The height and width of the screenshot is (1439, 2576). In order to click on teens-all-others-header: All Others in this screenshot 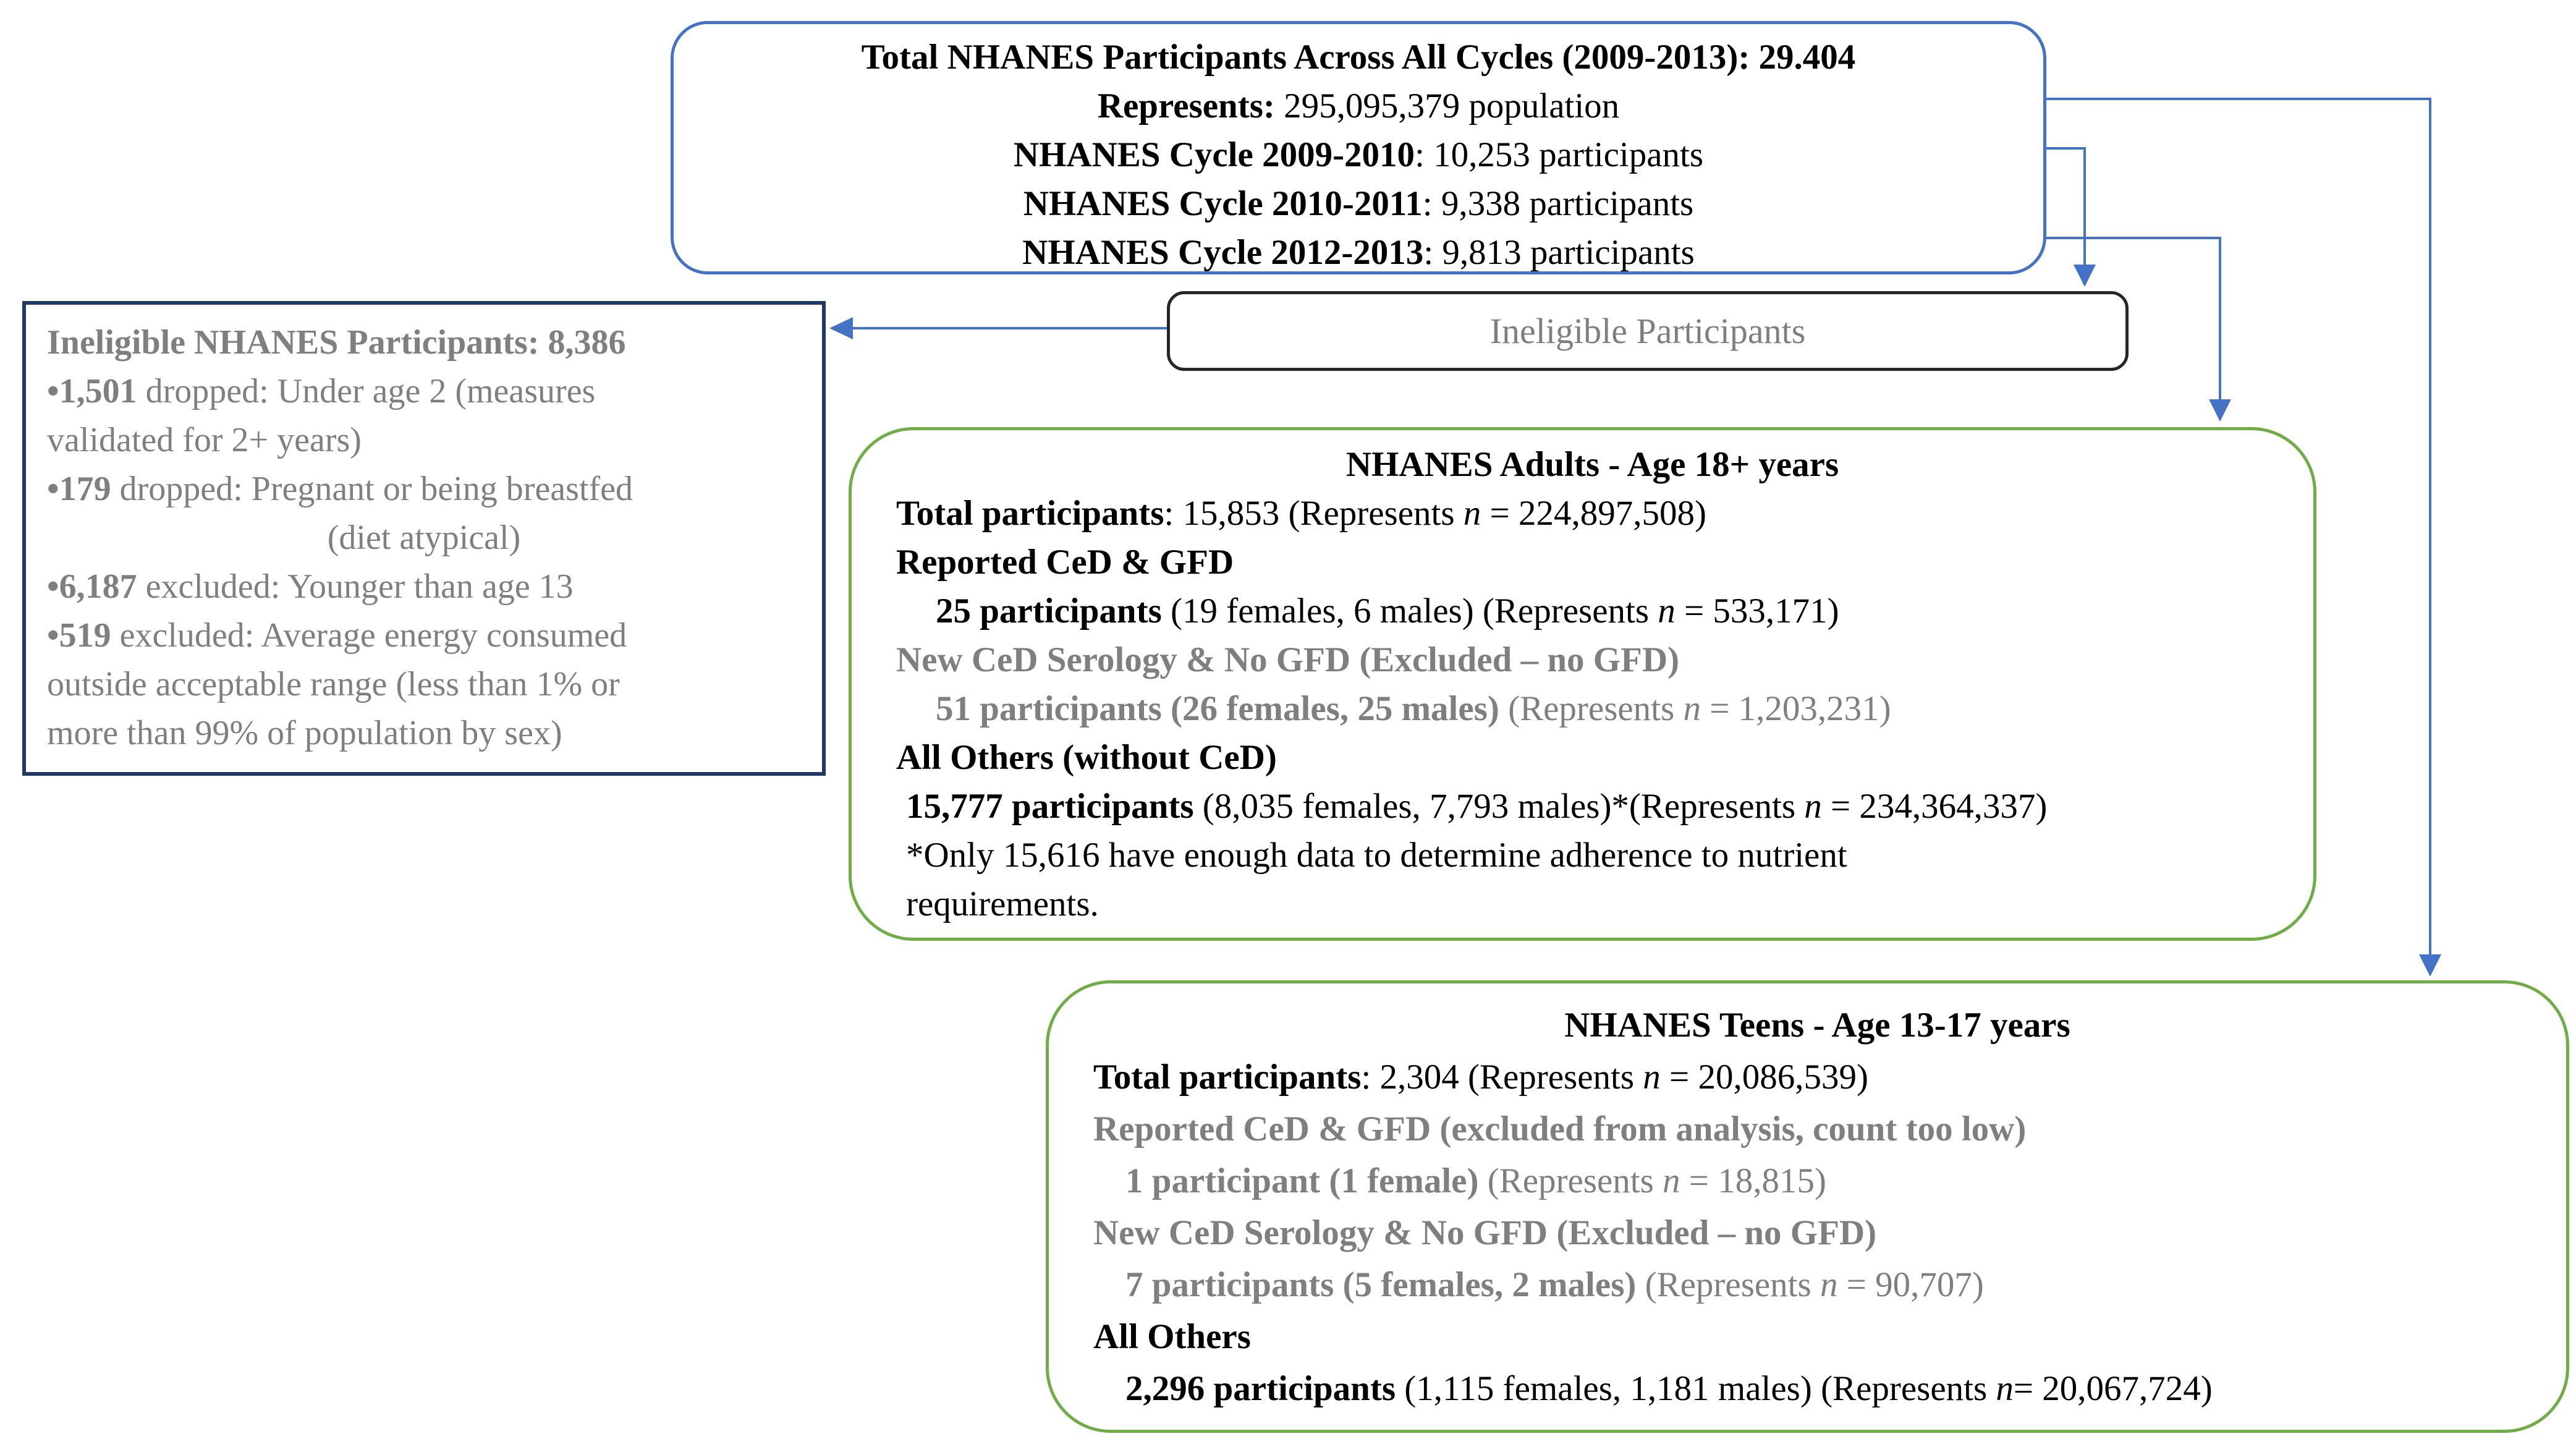, I will do `click(1172, 1337)`.